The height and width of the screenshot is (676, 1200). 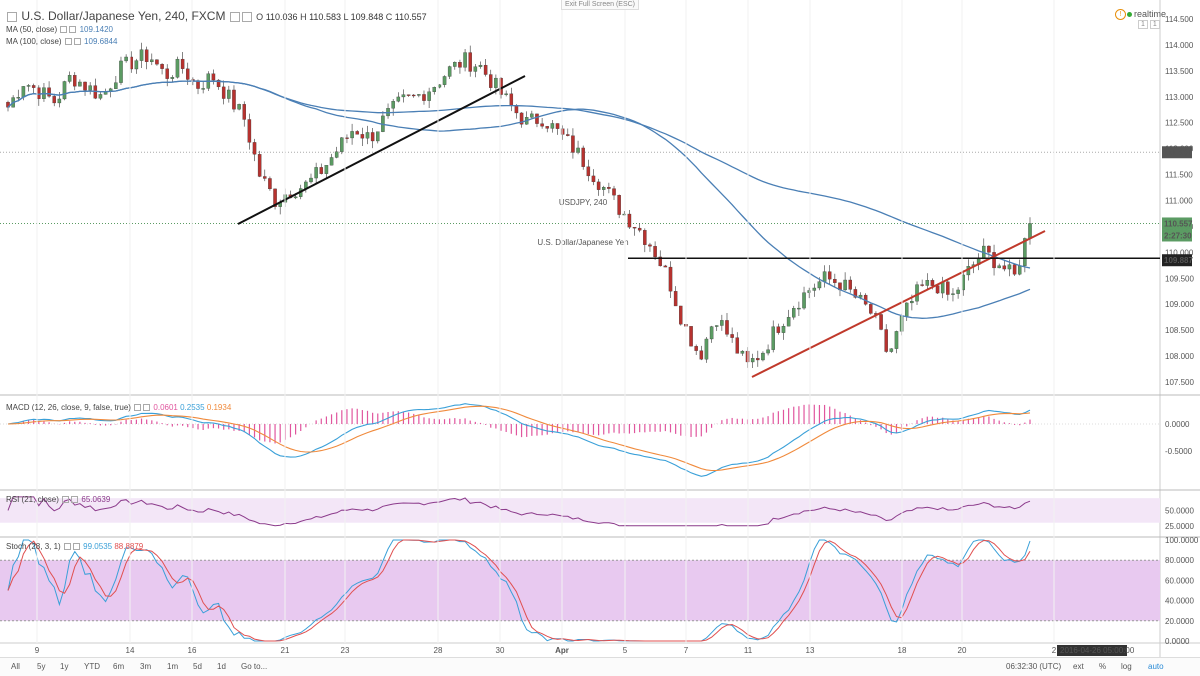 I want to click on macd-close-icon, so click(x=147, y=408).